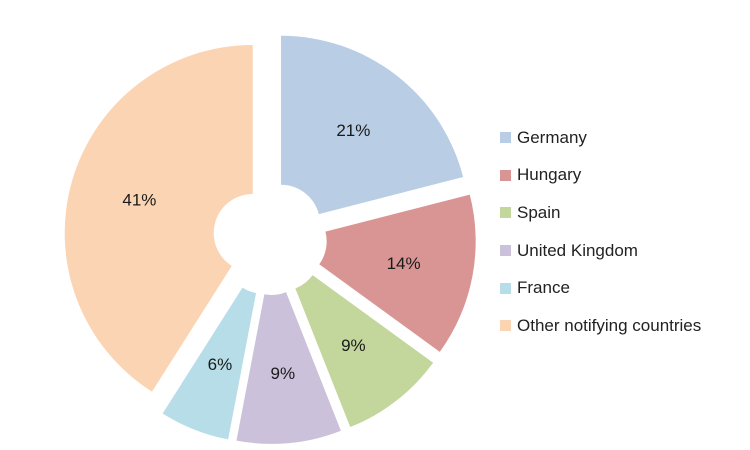 This screenshot has height=450, width=750. Describe the element at coordinates (600, 213) in the screenshot. I see `legend-item-spain: Spain` at that location.